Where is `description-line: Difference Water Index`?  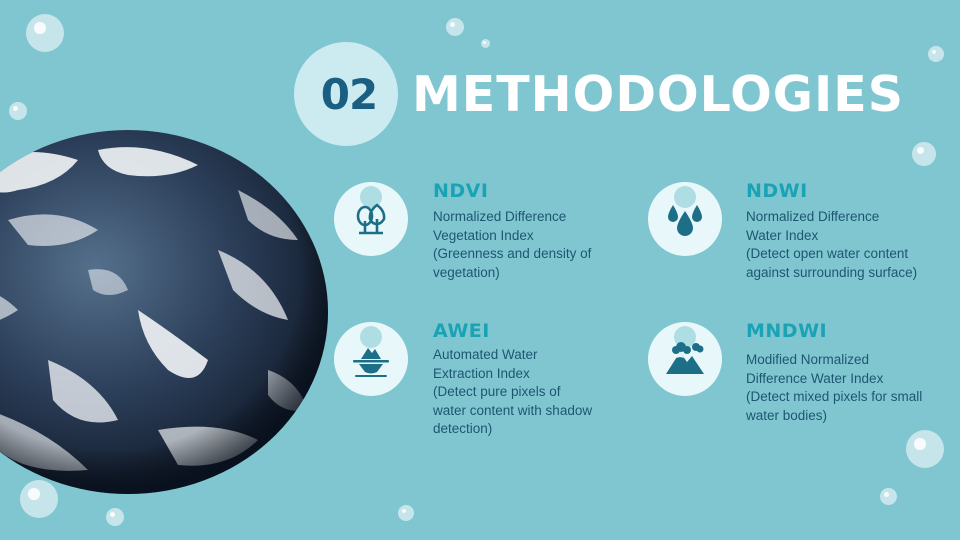 description-line: Difference Water Index is located at coordinates (815, 378).